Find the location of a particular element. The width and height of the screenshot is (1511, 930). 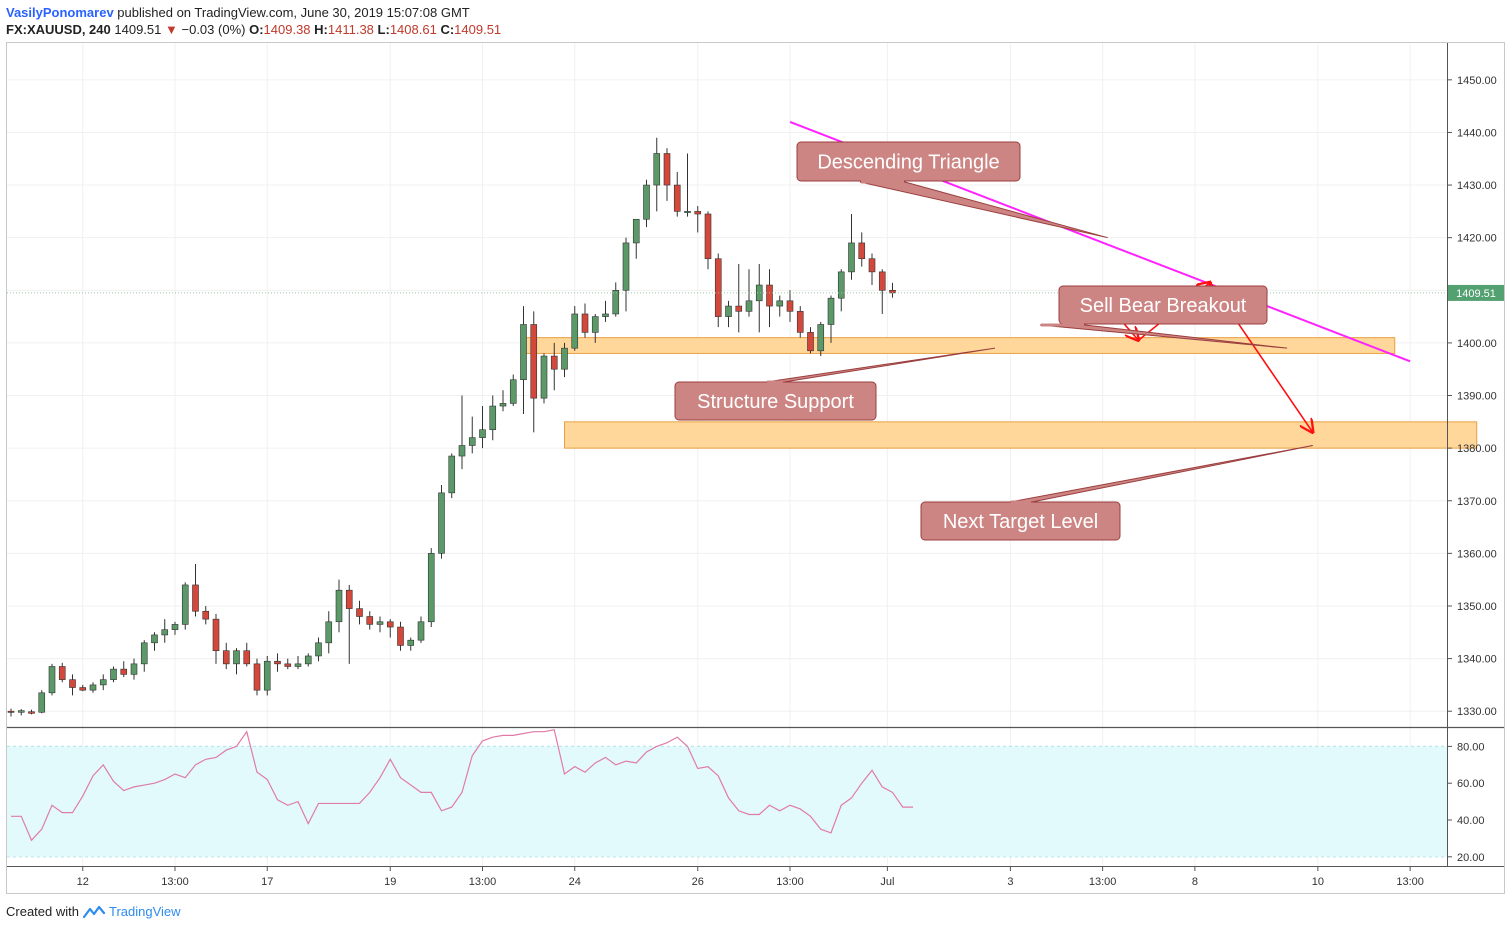

last-price-tag-text: 1409.51 is located at coordinates (1476, 294).